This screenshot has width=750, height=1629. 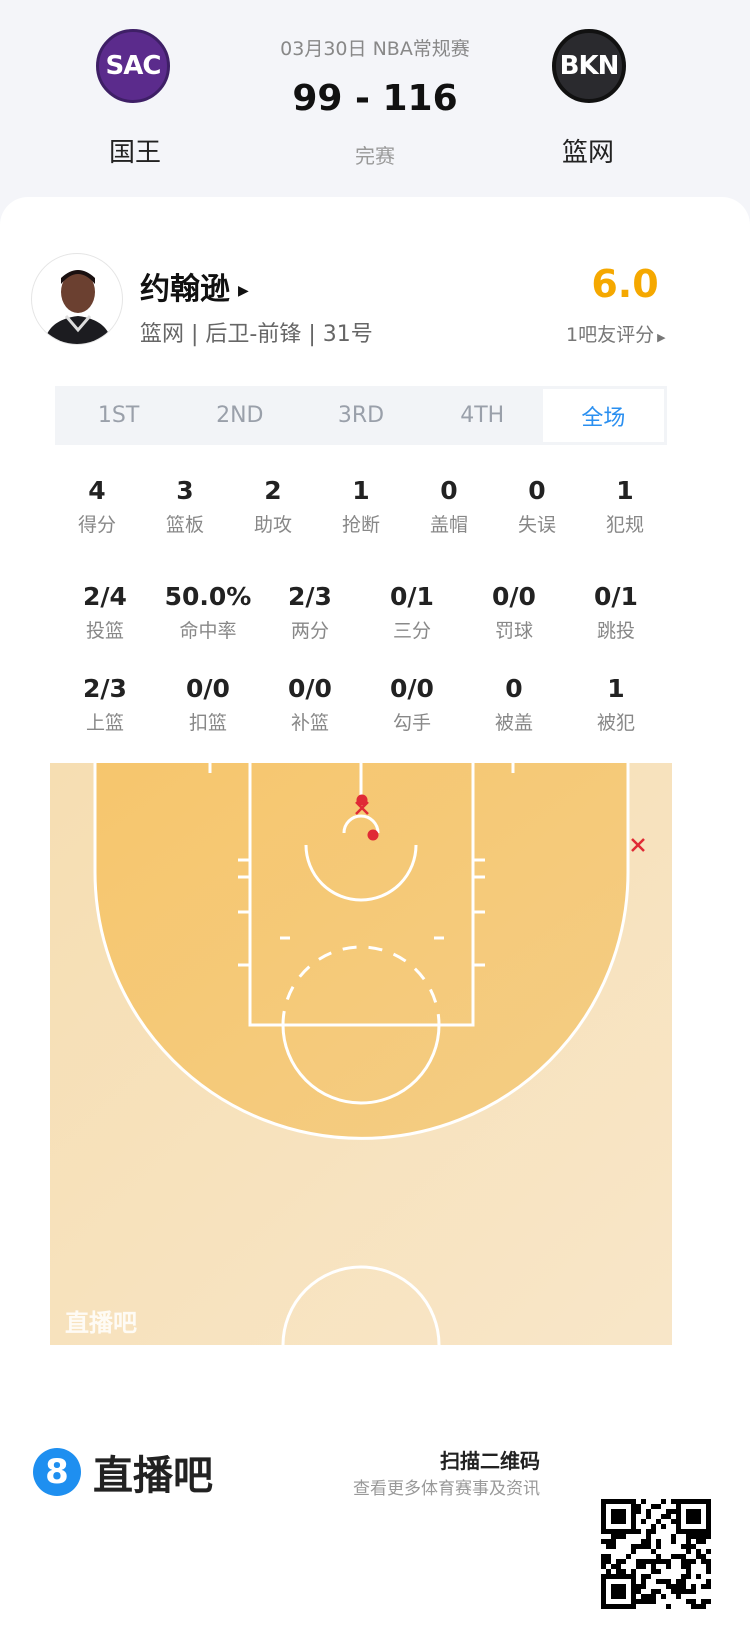 What do you see at coordinates (603, 415) in the screenshot?
I see `tab-full-game: 全场` at bounding box center [603, 415].